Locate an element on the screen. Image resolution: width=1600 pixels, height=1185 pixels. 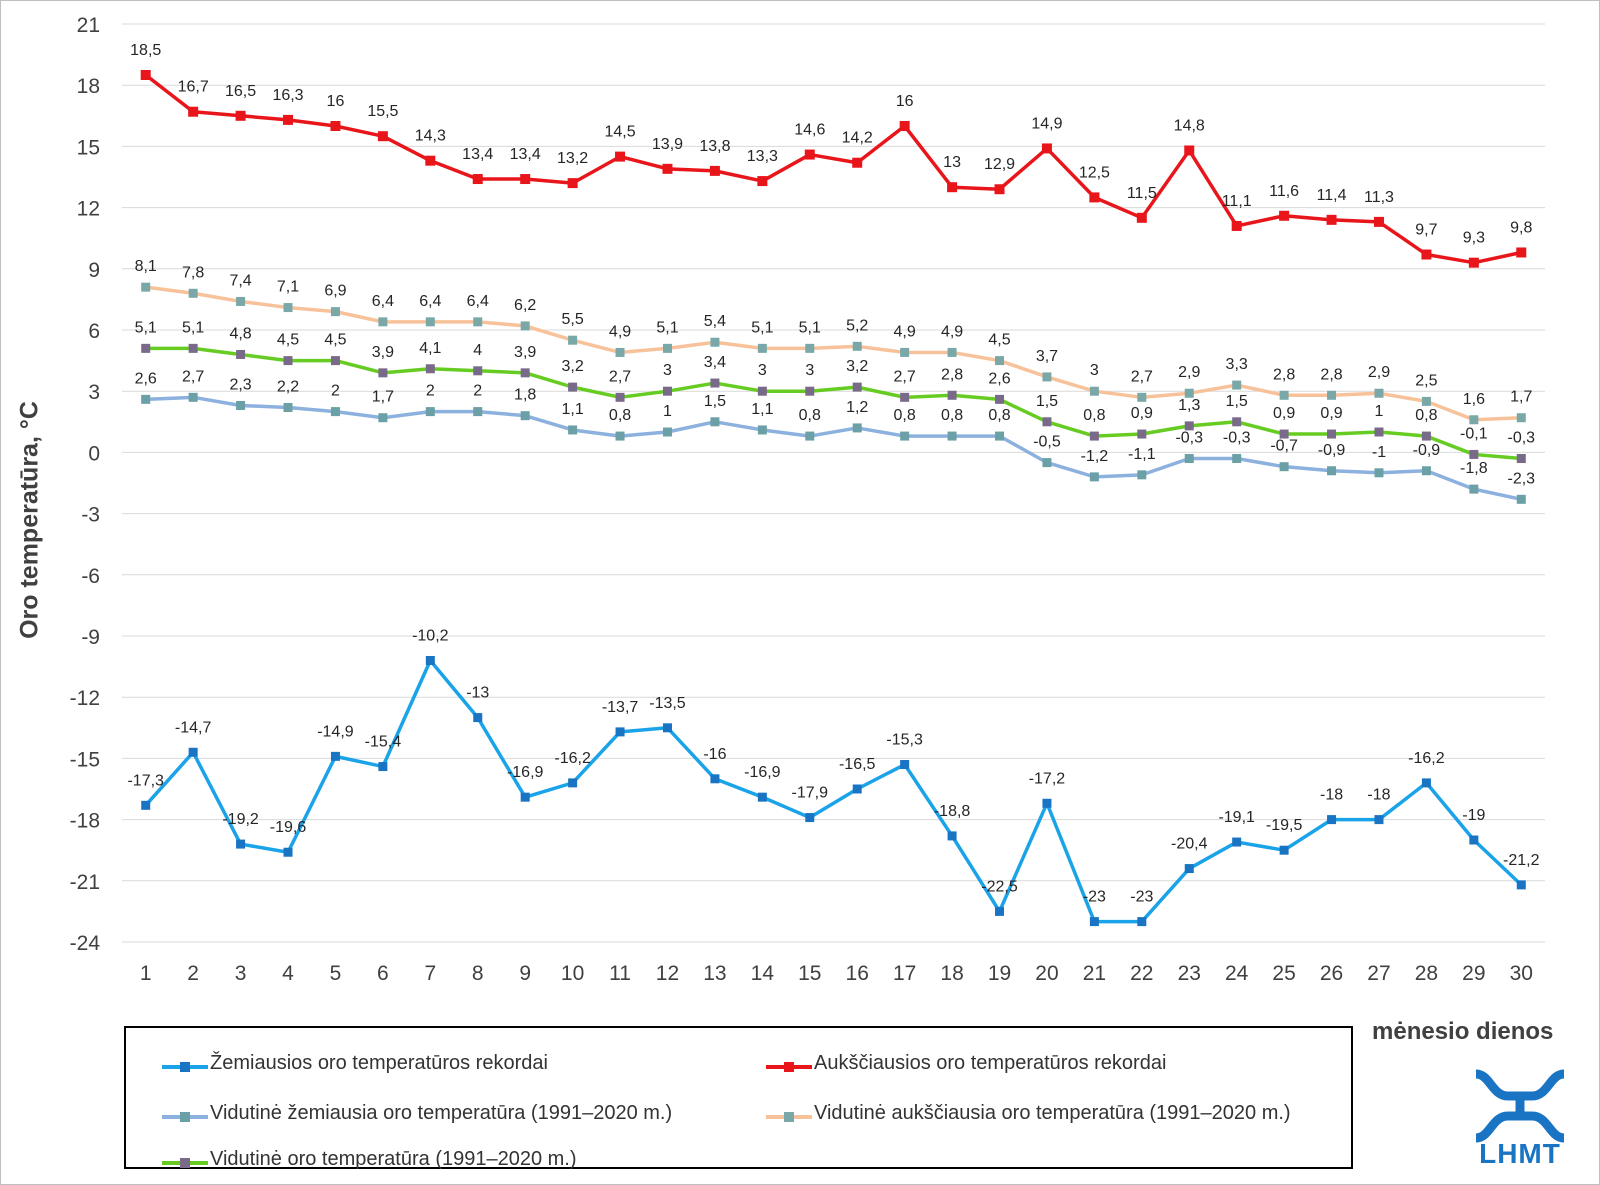
data-label: 7,4 is located at coordinates (240, 280).